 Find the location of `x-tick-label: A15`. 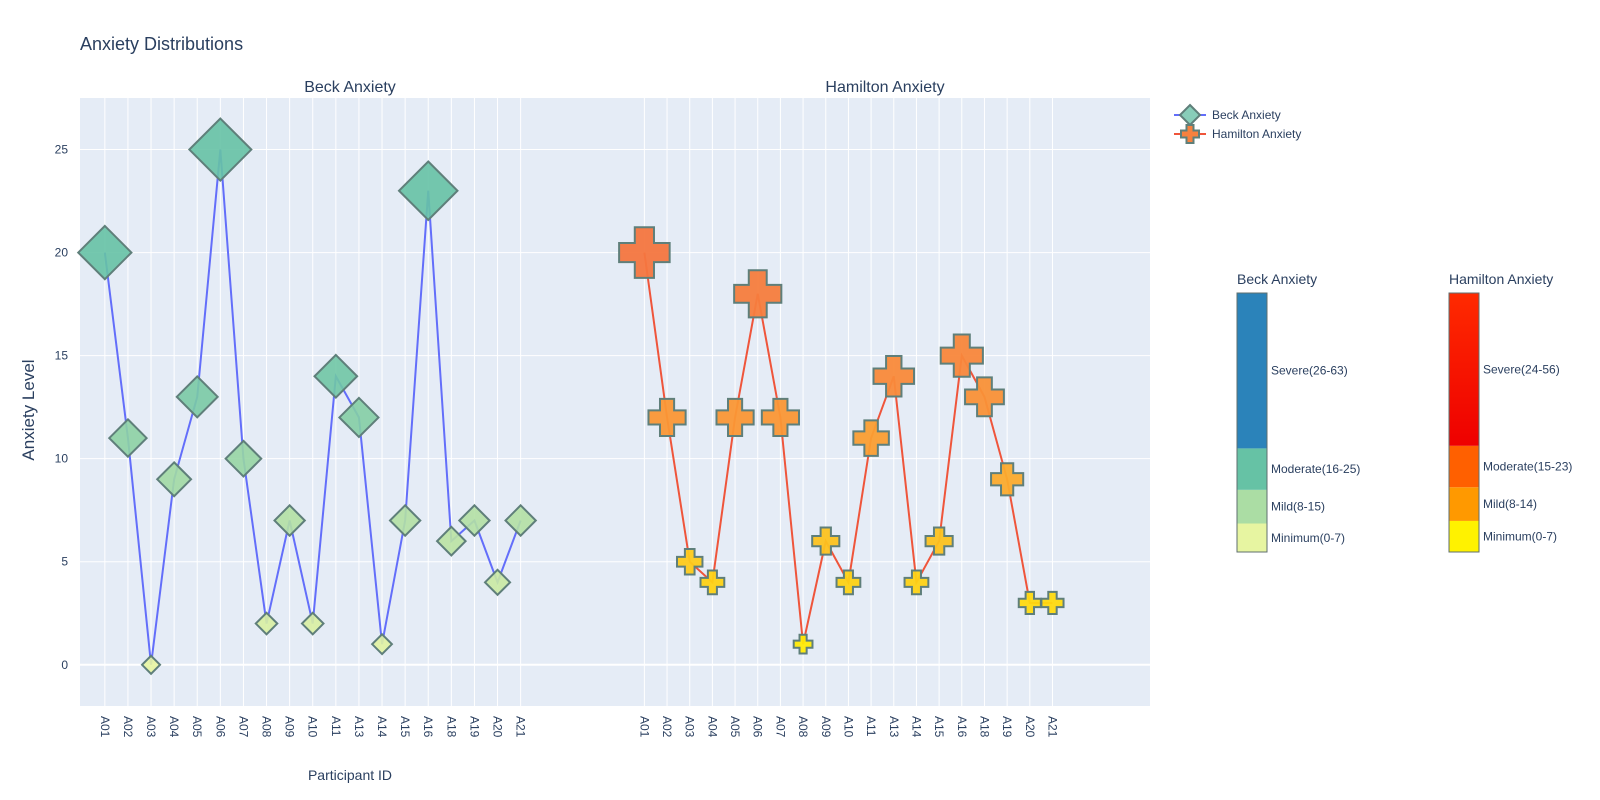

x-tick-label: A15 is located at coordinates (939, 727).